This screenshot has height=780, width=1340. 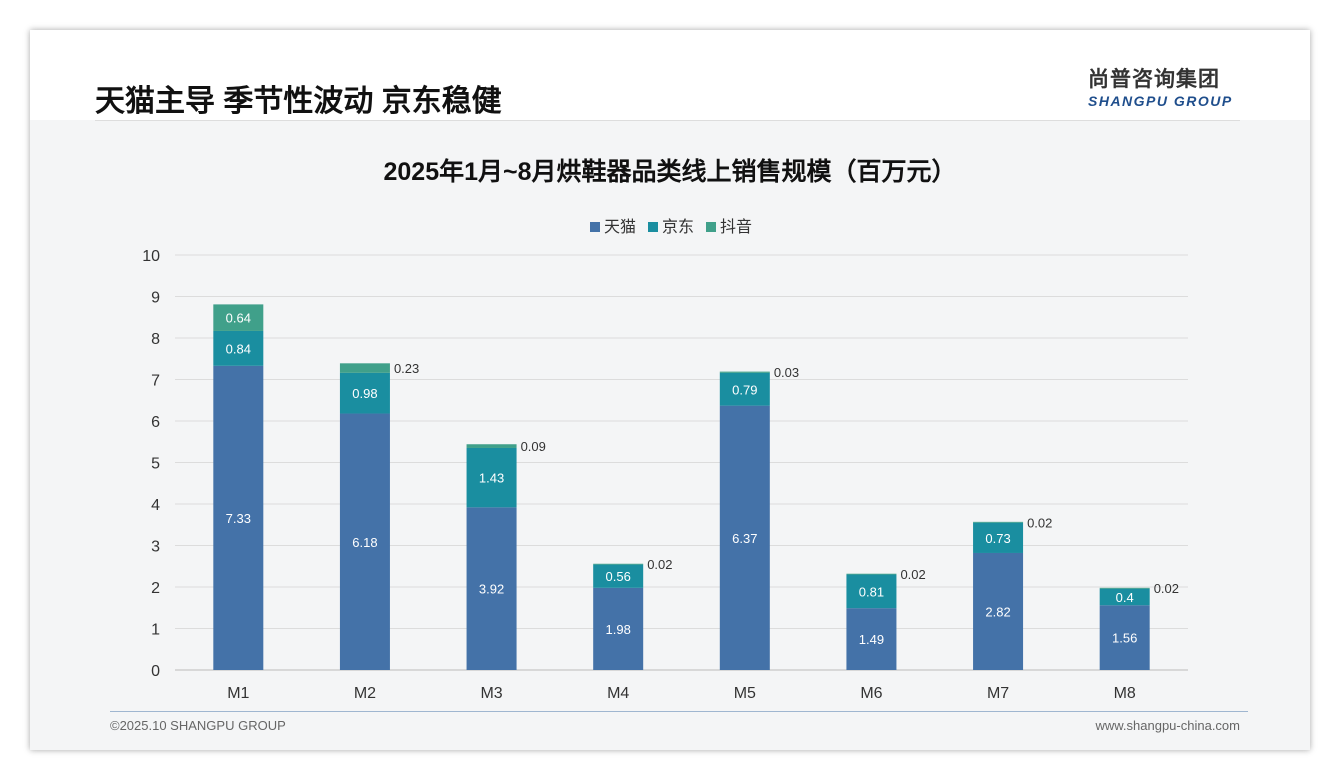 What do you see at coordinates (155, 381) in the screenshot?
I see `y-tick-label: 7` at bounding box center [155, 381].